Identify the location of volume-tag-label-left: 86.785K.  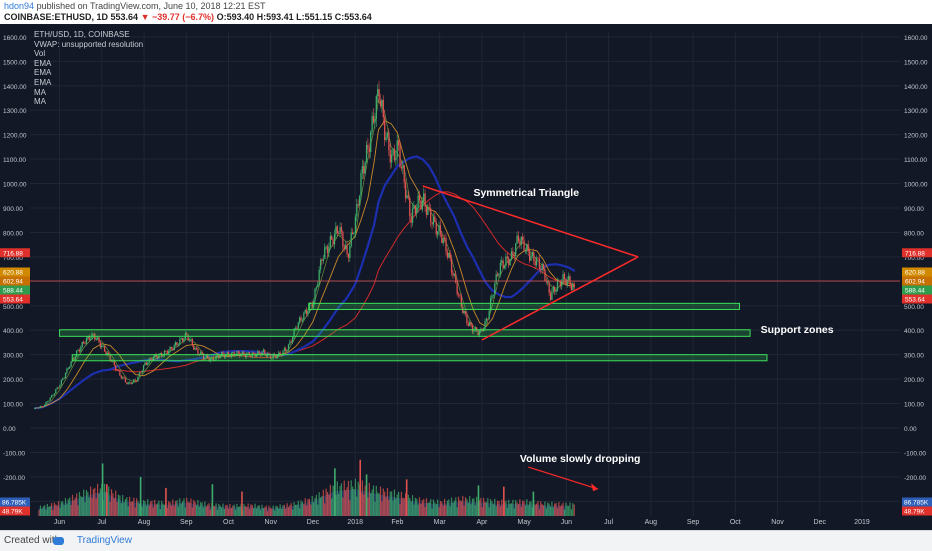
(14, 503).